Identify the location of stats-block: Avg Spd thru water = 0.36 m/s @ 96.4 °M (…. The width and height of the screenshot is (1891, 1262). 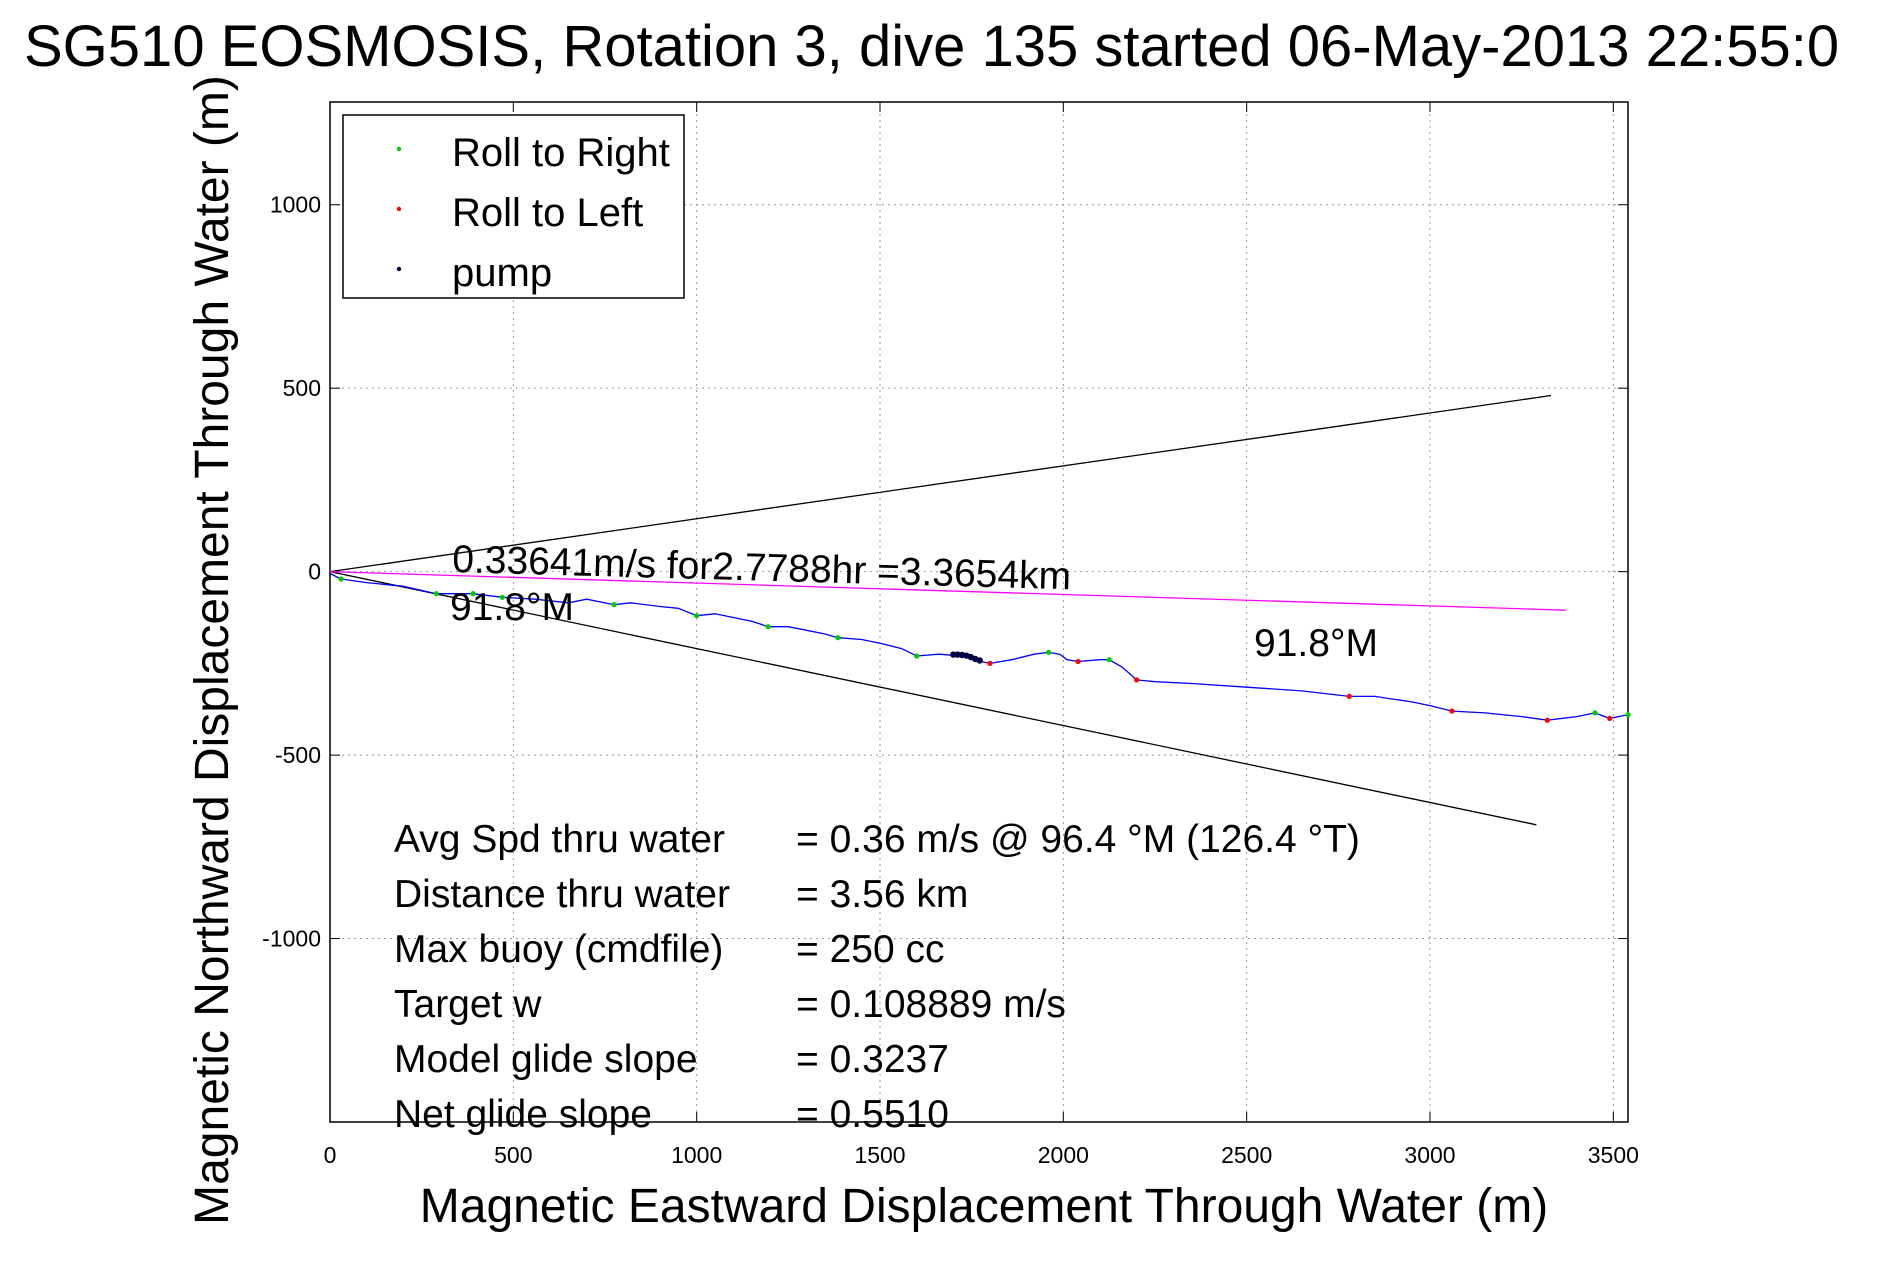
(877, 977).